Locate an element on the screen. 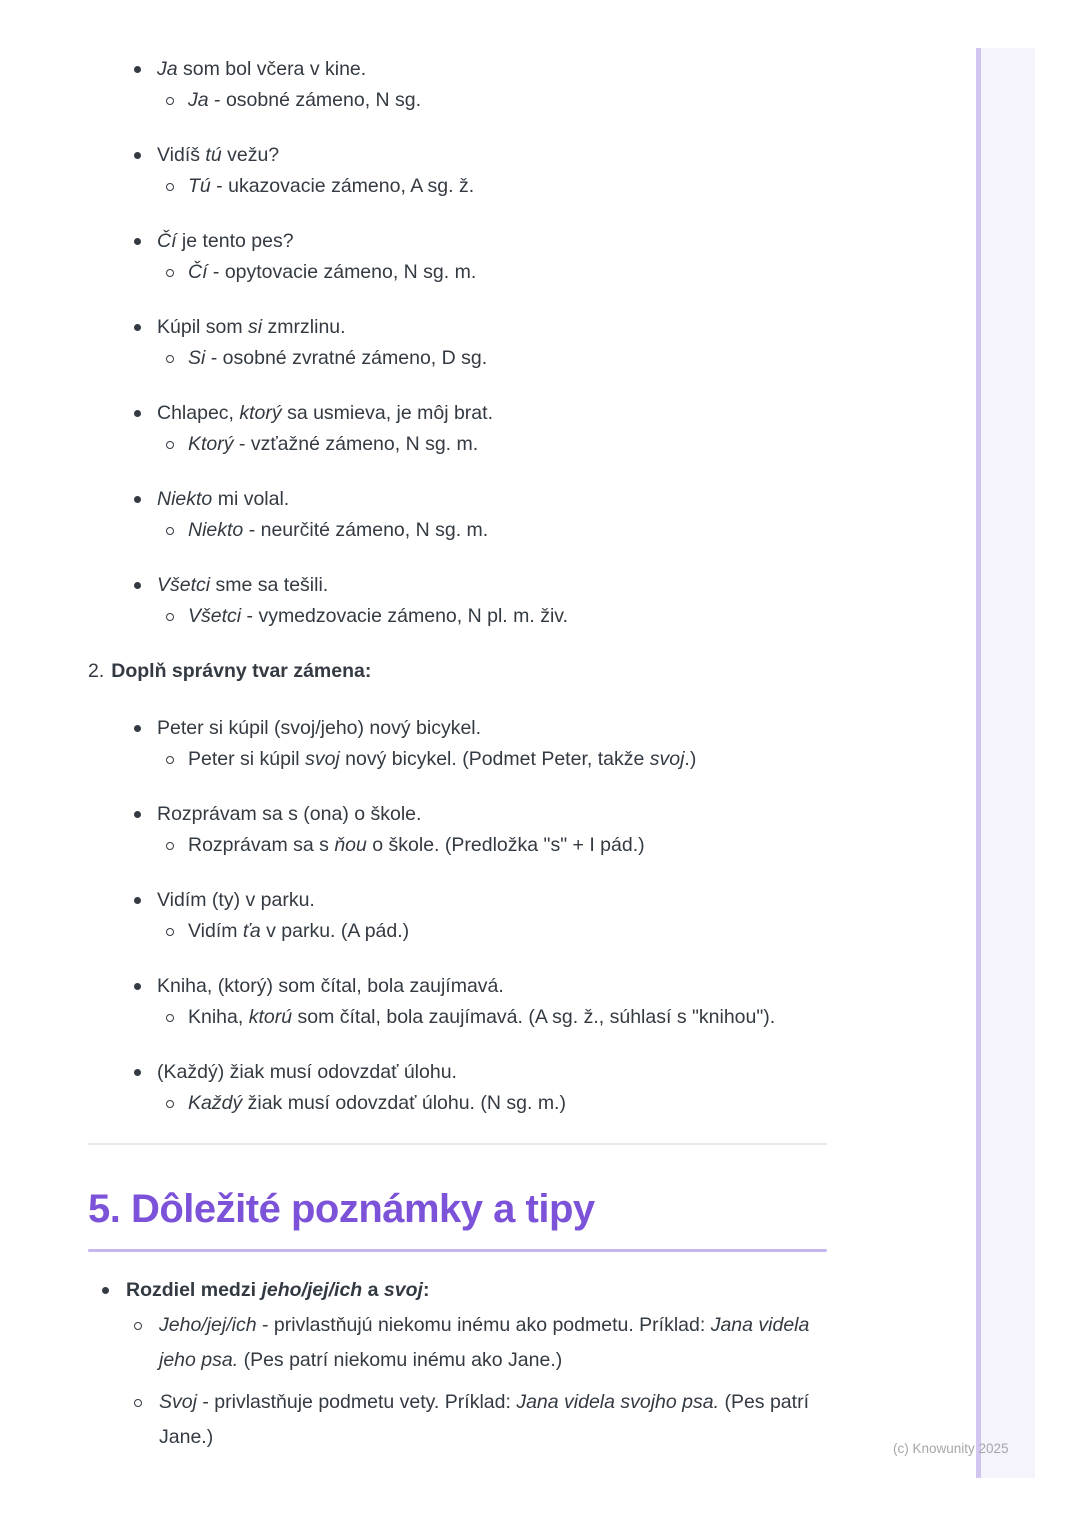  text-segment: ktorú is located at coordinates (270, 1017).